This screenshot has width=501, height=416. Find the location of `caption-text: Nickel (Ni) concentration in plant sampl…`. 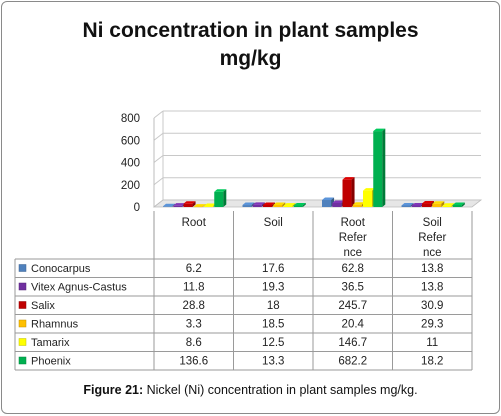

caption-text: Nickel (Ni) concentration in plant sampl… is located at coordinates (280, 390).